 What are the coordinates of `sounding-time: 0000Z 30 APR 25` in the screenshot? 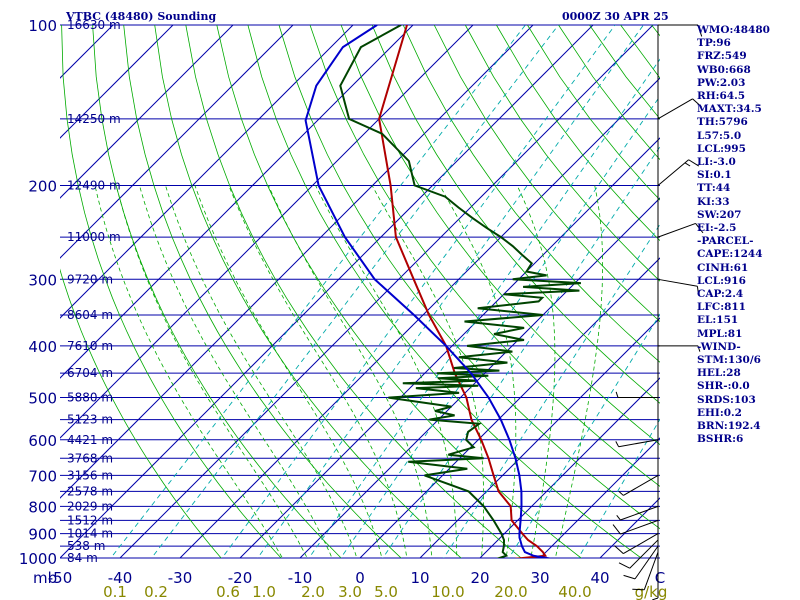 It's located at (615, 16).